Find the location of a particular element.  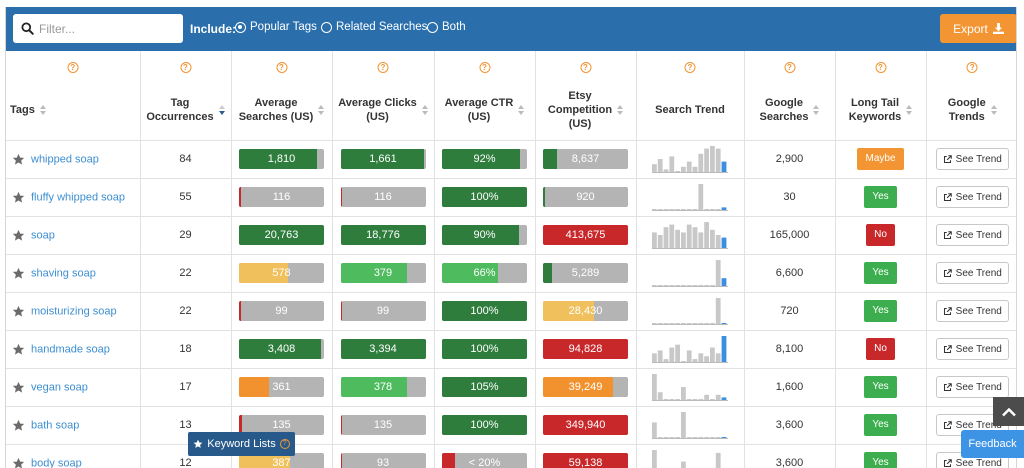

export-button: Export is located at coordinates (978, 28).